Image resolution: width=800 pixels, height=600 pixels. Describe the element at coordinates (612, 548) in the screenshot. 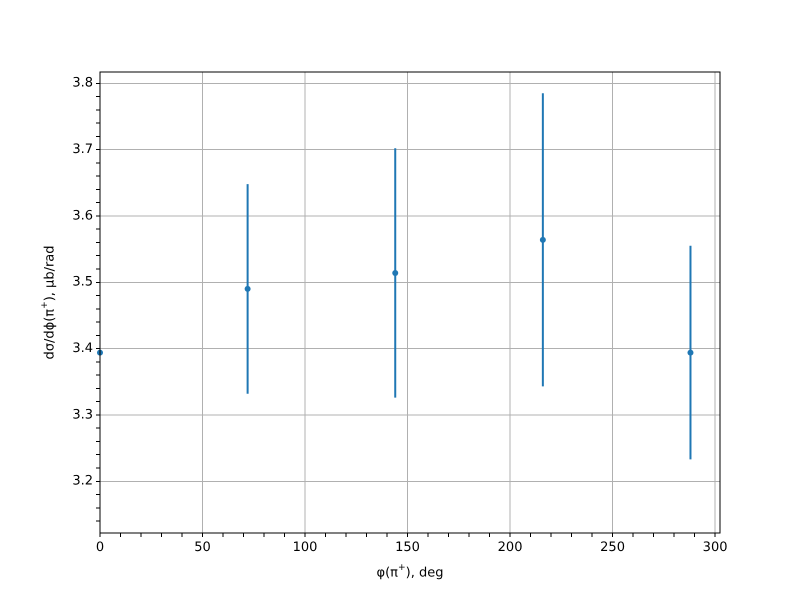

I see `x-tick-label: 250` at that location.